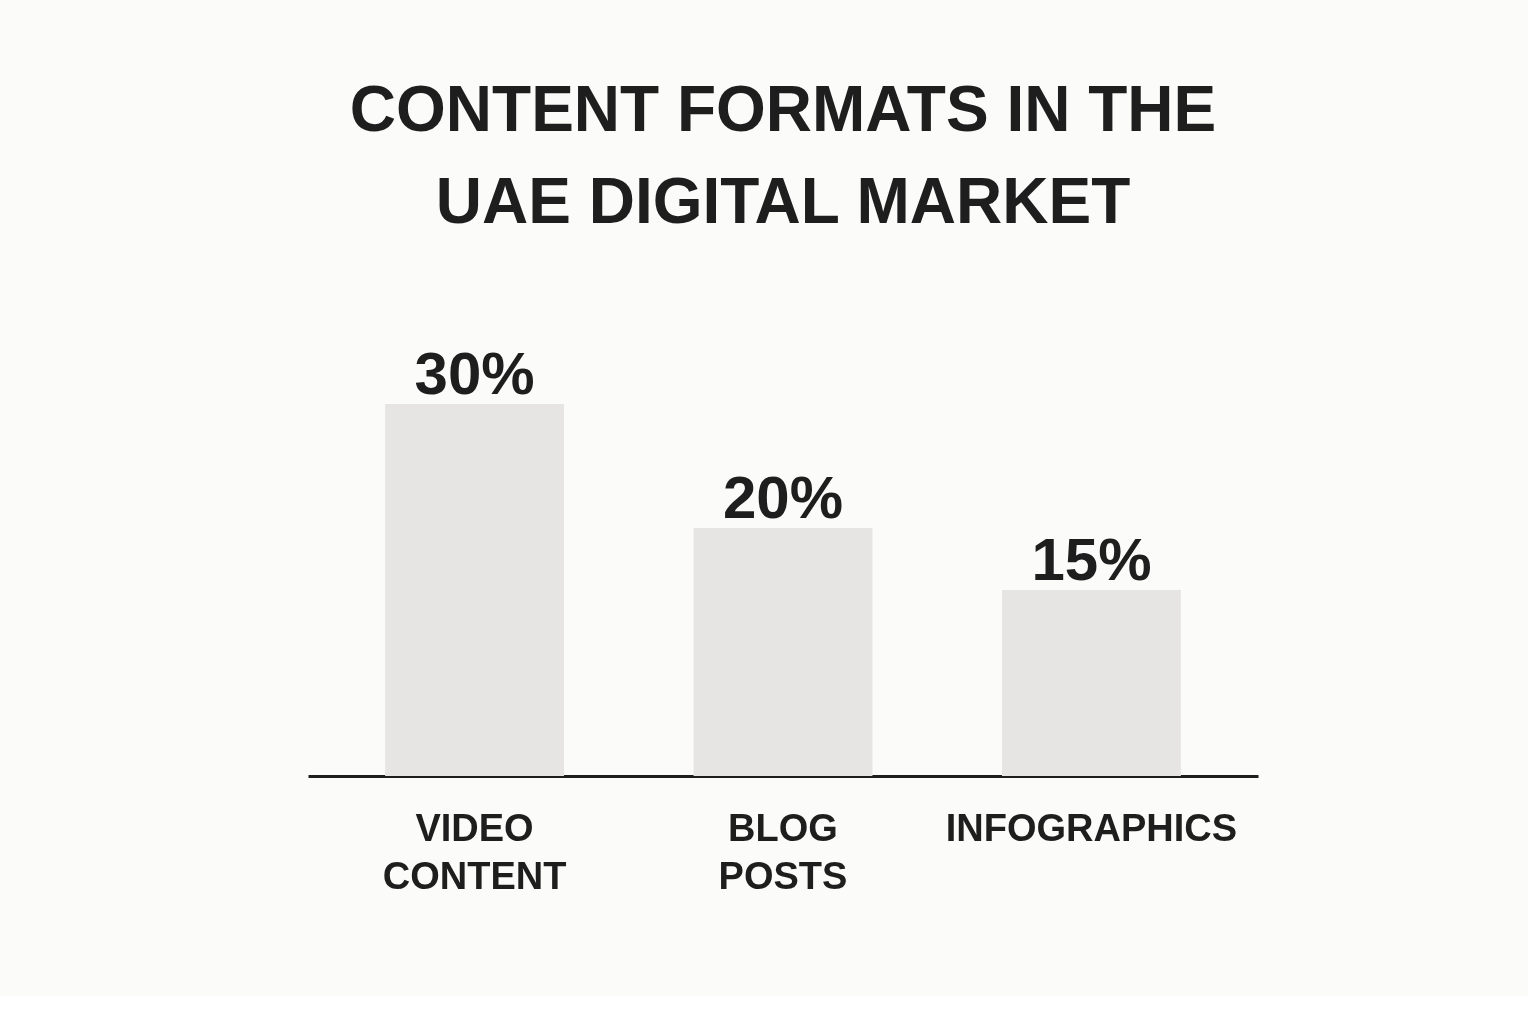 The height and width of the screenshot is (1024, 1536). I want to click on x-tick-label: BLOG POSTS, so click(783, 851).